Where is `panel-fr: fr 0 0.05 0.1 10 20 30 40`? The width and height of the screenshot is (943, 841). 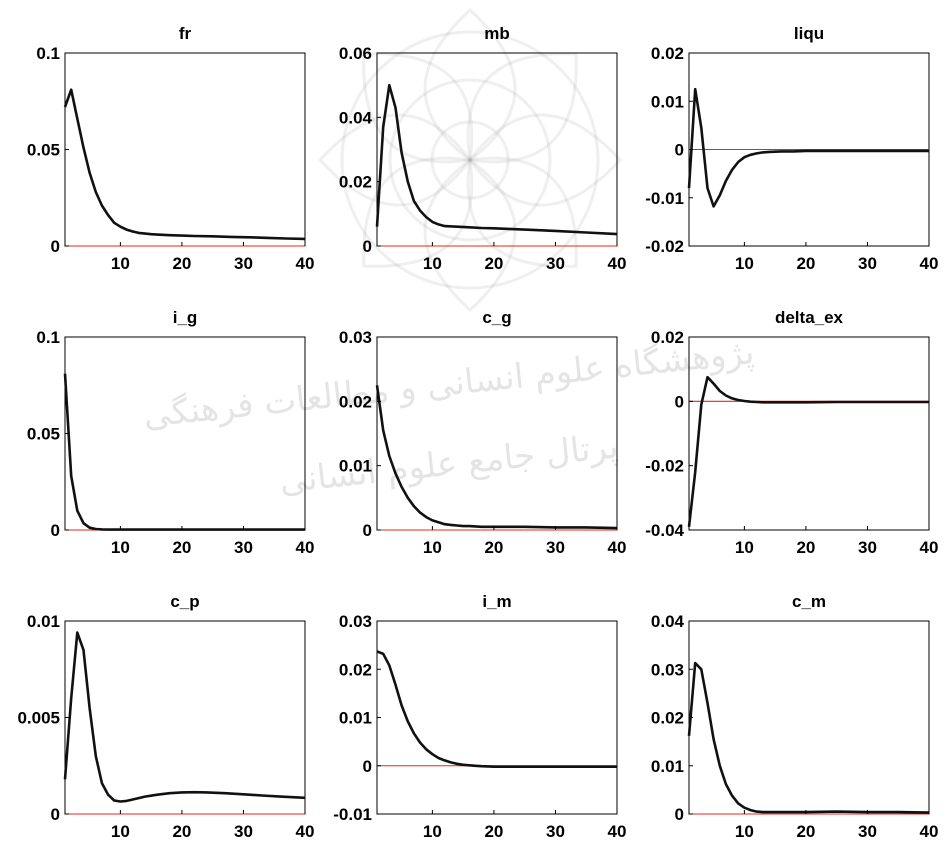
panel-fr: fr 0 0.05 0.1 10 20 30 40 is located at coordinates (171, 148).